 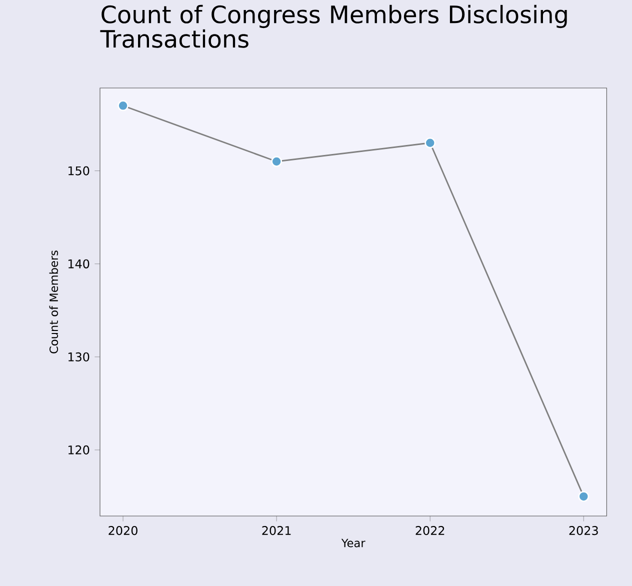 I want to click on y-tick-label: 140, so click(x=79, y=263).